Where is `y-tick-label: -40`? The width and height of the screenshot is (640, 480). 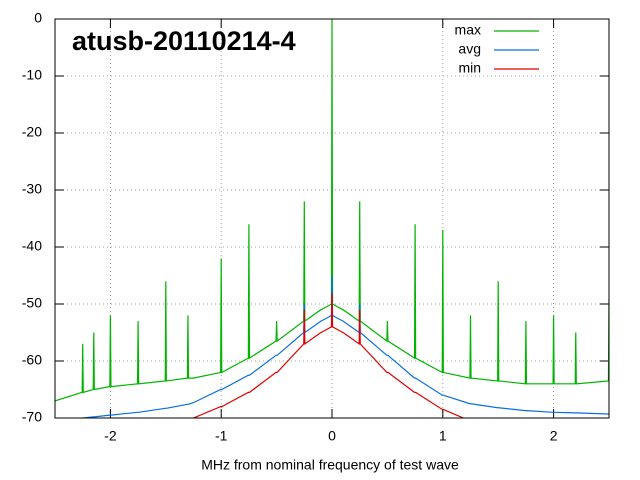 y-tick-label: -40 is located at coordinates (32, 246).